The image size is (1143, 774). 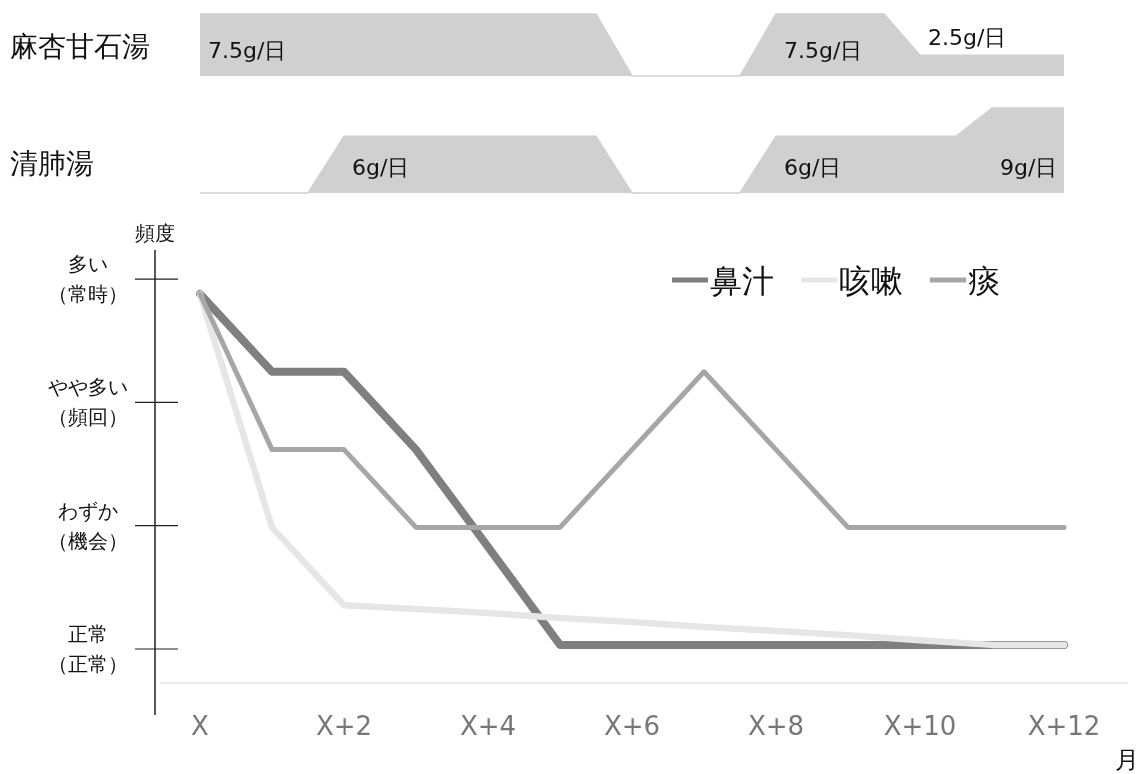 I want to click on x-tick-label: X+12, so click(x=1064, y=726).